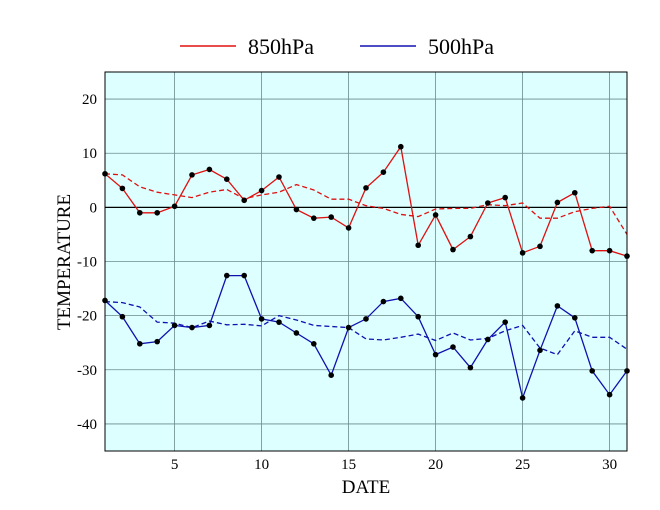 The height and width of the screenshot is (510, 660). What do you see at coordinates (87, 425) in the screenshot?
I see `y-tick-label: -40` at bounding box center [87, 425].